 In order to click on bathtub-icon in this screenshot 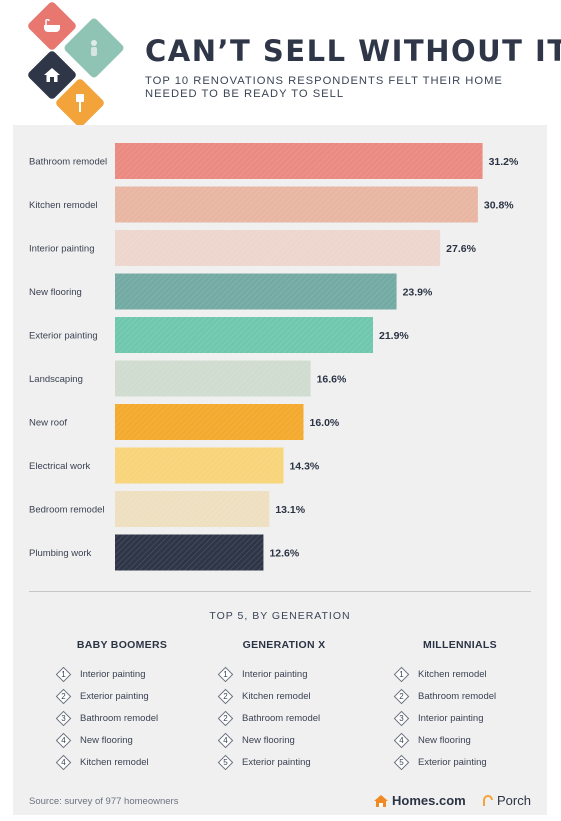, I will do `click(52, 25)`.